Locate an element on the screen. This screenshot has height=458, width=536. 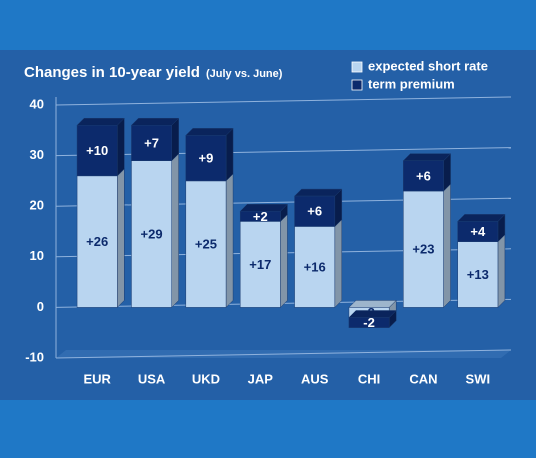
x-tick-label: SWI is located at coordinates (478, 378).